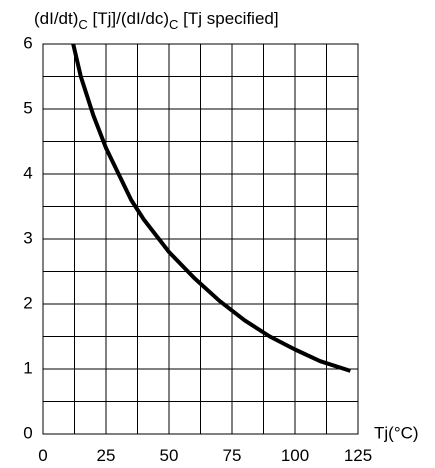 The height and width of the screenshot is (468, 435). What do you see at coordinates (27, 302) in the screenshot?
I see `y-tick-label: 2` at bounding box center [27, 302].